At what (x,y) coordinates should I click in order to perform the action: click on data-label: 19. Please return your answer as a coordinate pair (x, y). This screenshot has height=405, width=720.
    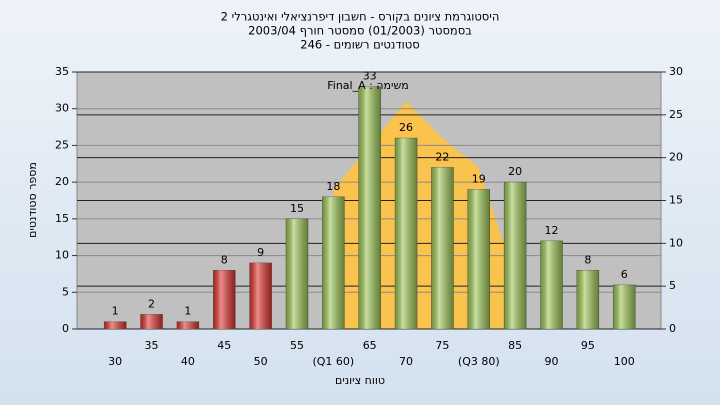
    Looking at the image, I should click on (479, 178).